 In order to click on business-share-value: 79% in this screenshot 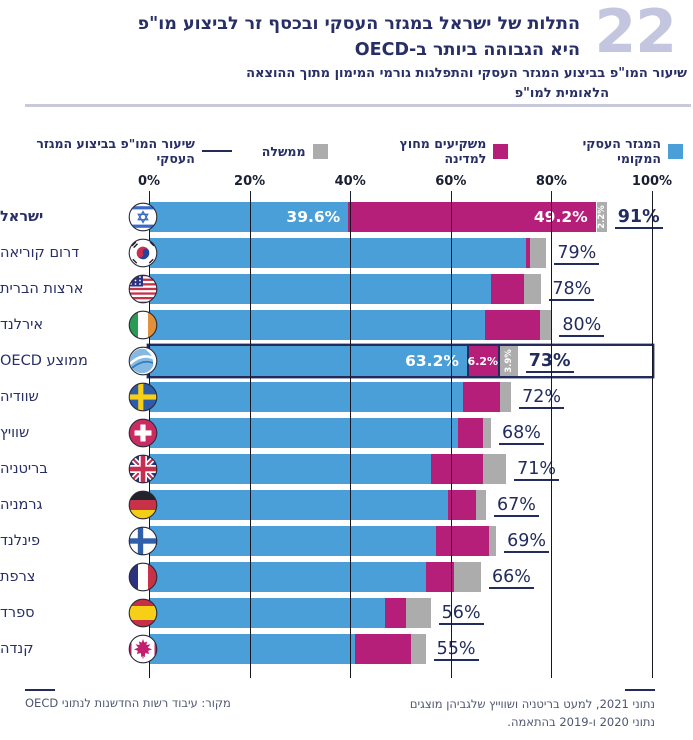, I will do `click(577, 254)`.